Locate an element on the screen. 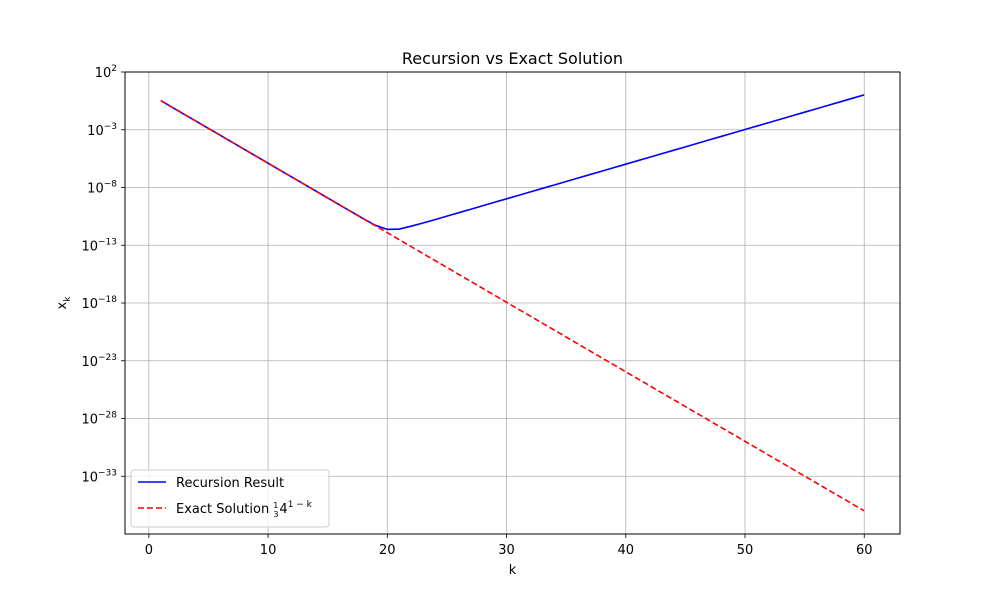 This screenshot has width=1000, height=600. x-tick-label: 30 is located at coordinates (506, 550).